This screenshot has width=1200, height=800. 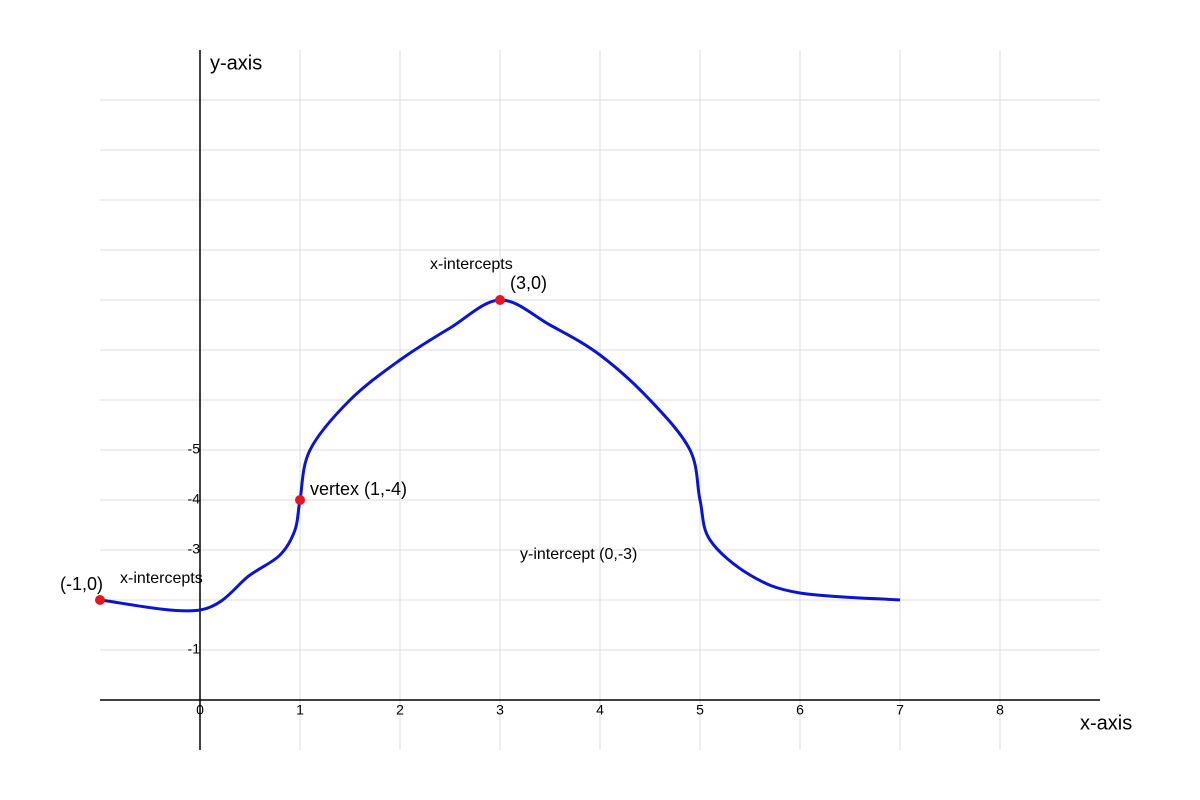 What do you see at coordinates (194, 649) in the screenshot?
I see `y-tick-label: -1` at bounding box center [194, 649].